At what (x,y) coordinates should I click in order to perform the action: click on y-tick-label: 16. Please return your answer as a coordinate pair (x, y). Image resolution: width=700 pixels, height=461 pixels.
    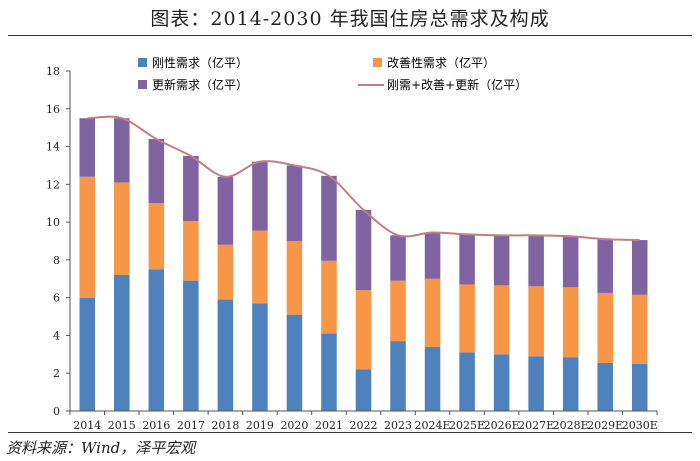
    Looking at the image, I should click on (53, 109).